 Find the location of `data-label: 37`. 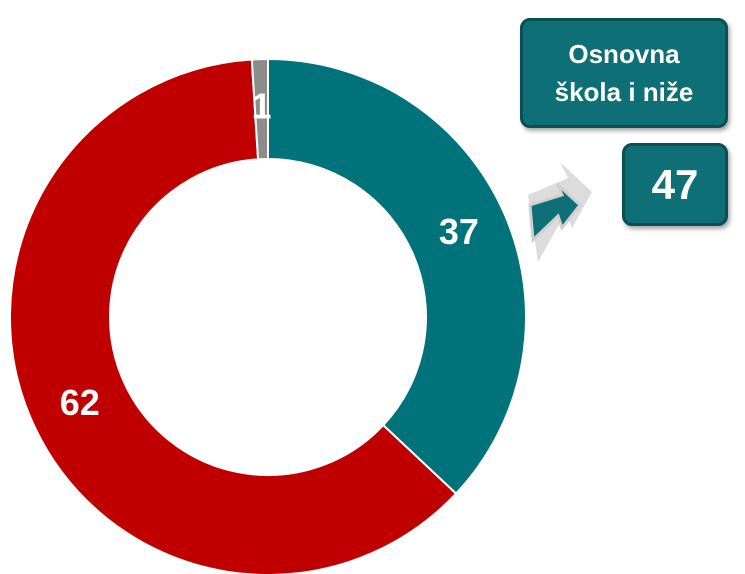

data-label: 37 is located at coordinates (459, 231).